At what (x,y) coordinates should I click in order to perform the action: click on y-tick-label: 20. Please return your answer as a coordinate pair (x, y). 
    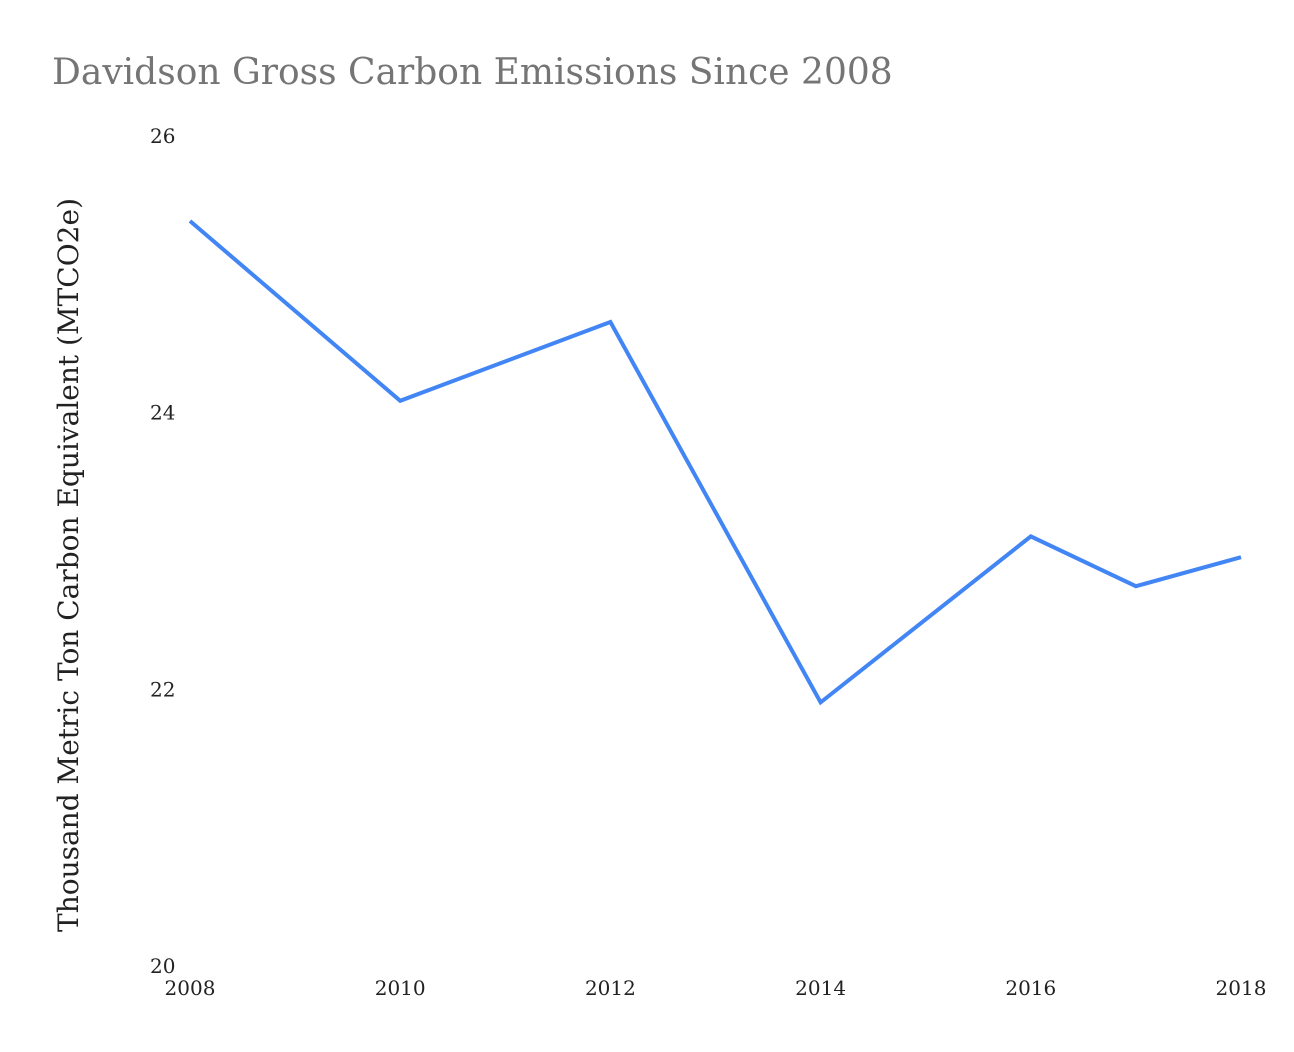
    Looking at the image, I should click on (162, 966).